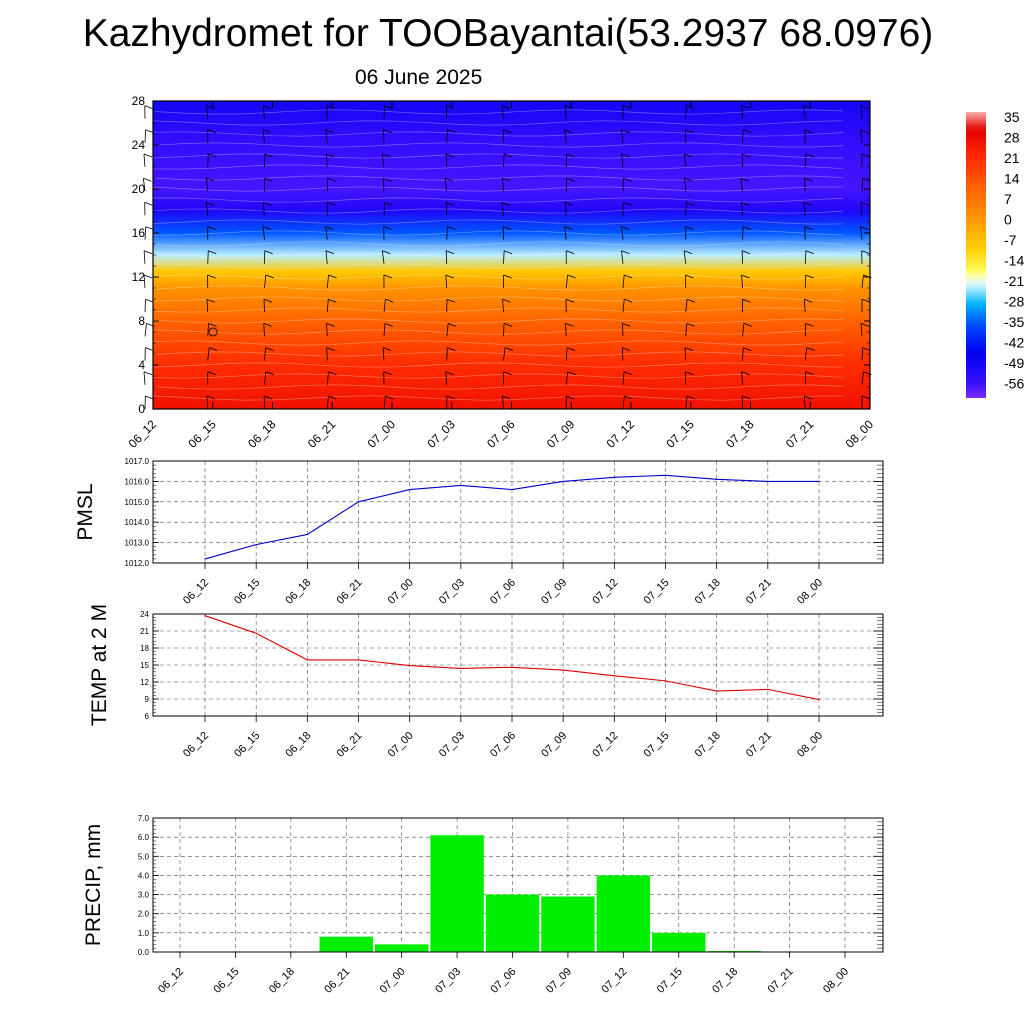 The height and width of the screenshot is (1024, 1024). I want to click on colorbar-tick-label: 21, so click(1012, 158).